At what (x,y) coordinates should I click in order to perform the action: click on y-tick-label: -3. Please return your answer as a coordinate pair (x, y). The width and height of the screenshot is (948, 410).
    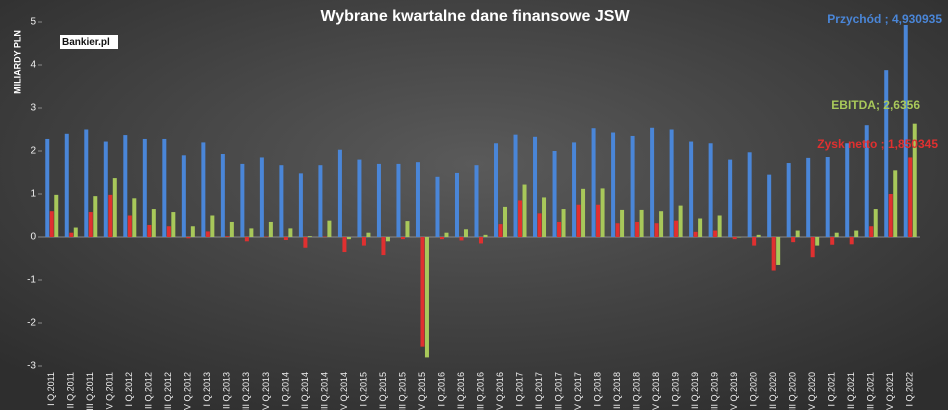
    Looking at the image, I should click on (31, 366).